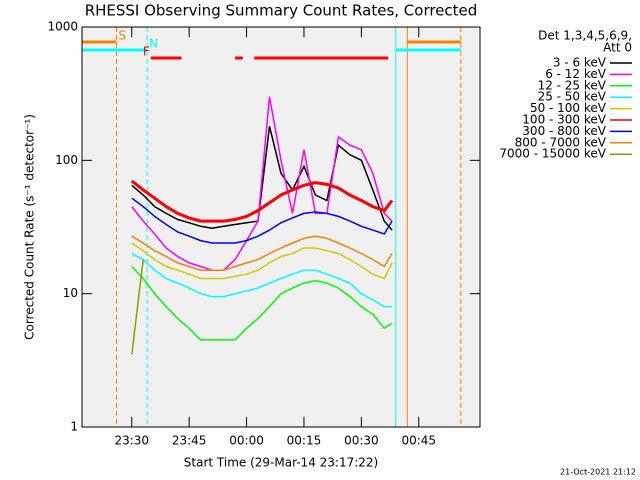 The height and width of the screenshot is (480, 640). Describe the element at coordinates (62, 27) in the screenshot. I see `y-tick-label: 1000` at that location.